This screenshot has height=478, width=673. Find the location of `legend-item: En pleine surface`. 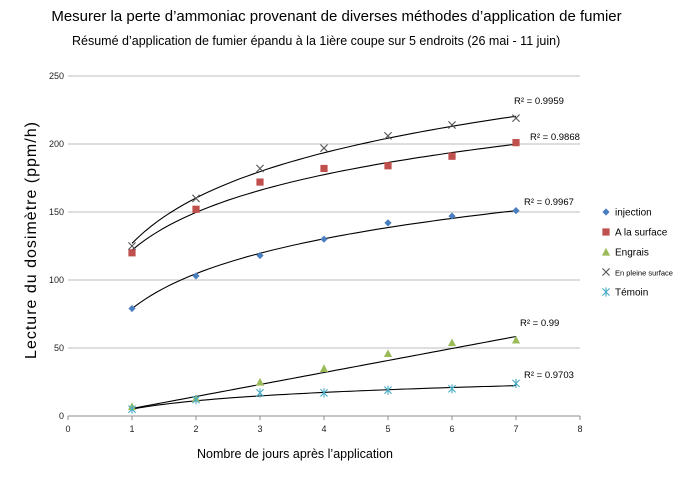

legend-item: En pleine surface is located at coordinates (637, 273).